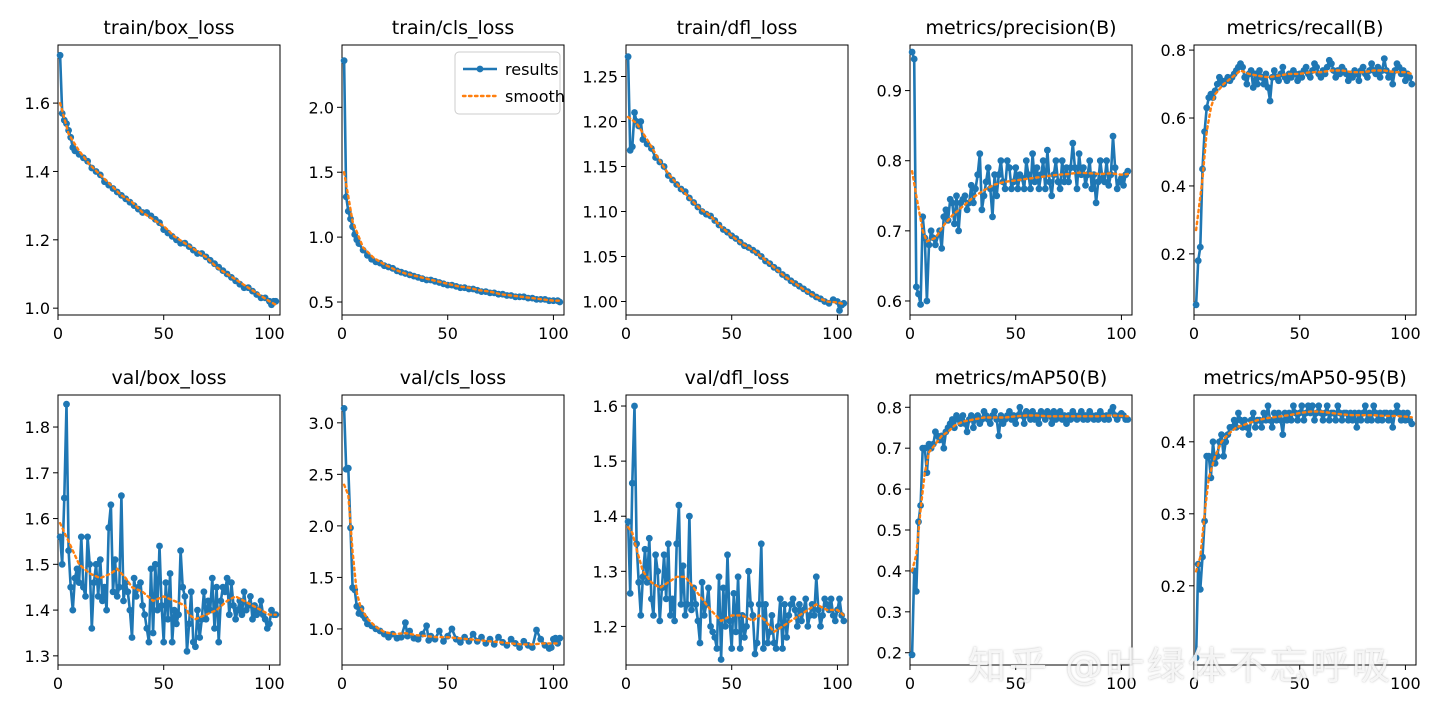  What do you see at coordinates (37, 308) in the screenshot?
I see `y-tick-label: 1.0` at bounding box center [37, 308].